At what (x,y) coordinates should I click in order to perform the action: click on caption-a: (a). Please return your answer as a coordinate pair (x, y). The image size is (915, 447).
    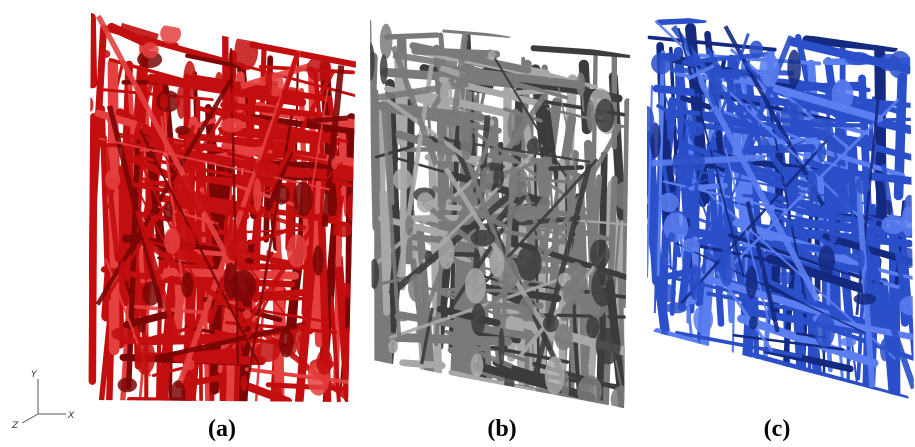
    Looking at the image, I should click on (222, 429).